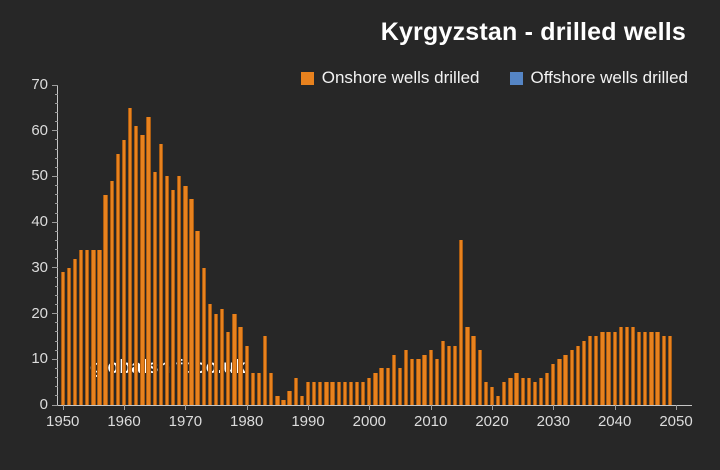 The width and height of the screenshot is (720, 470). I want to click on bar-2014, so click(455, 375).